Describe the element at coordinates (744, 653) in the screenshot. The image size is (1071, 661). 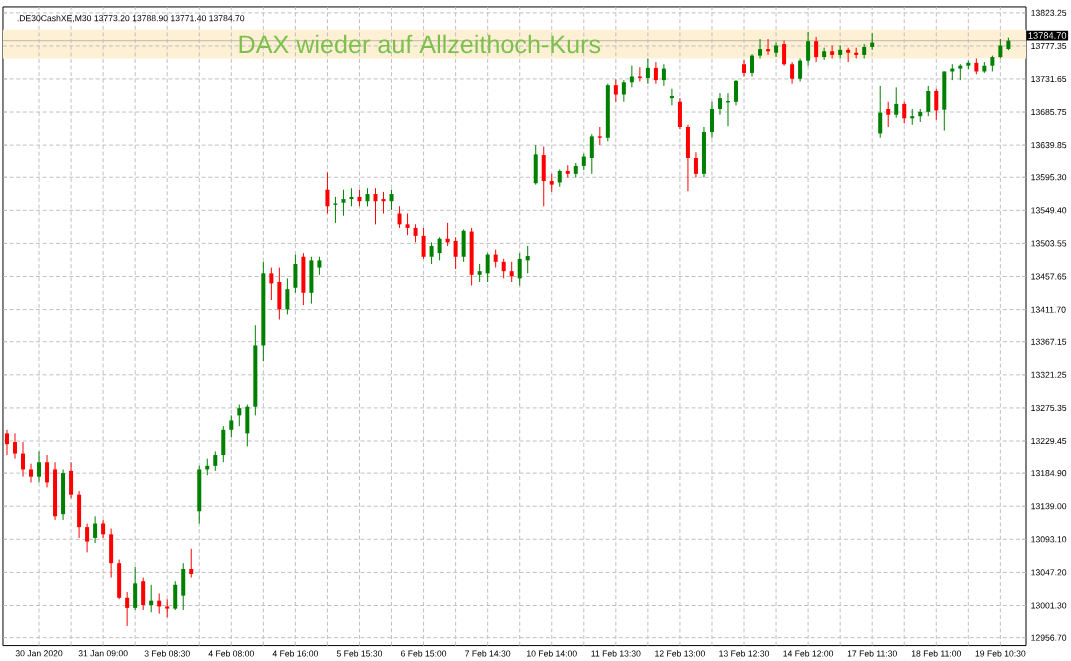
I see `x-tick-label: 13 Feb 12:30` at that location.